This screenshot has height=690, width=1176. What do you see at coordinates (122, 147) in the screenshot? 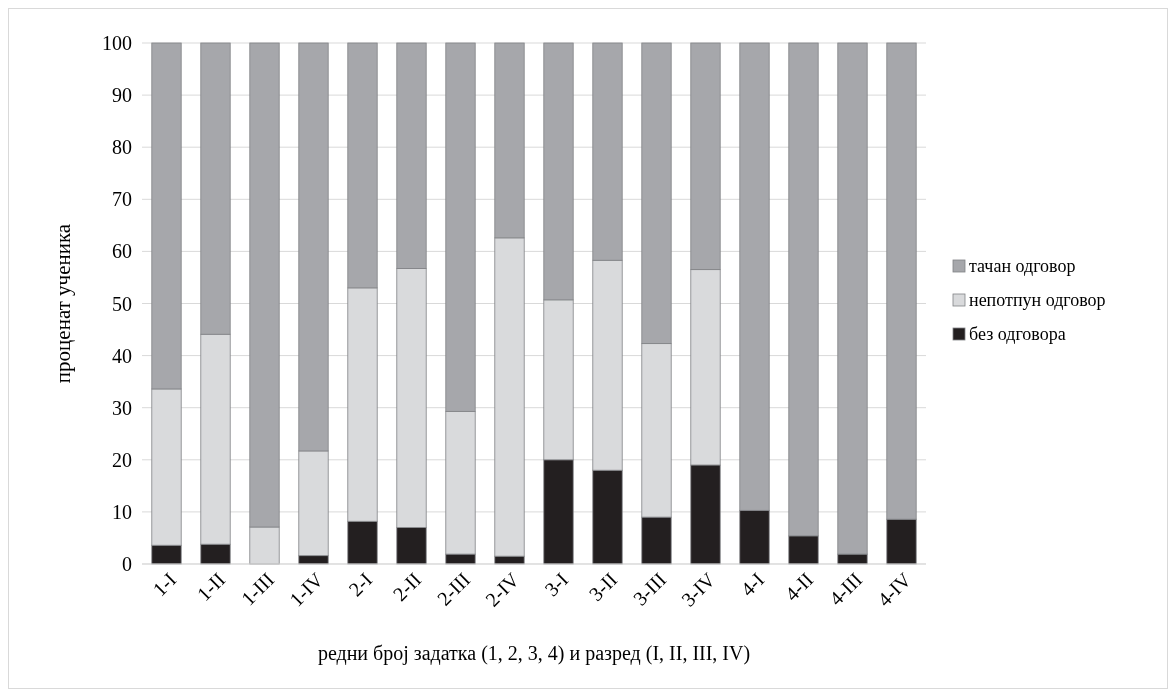
I see `y-tick-label: 80` at bounding box center [122, 147].